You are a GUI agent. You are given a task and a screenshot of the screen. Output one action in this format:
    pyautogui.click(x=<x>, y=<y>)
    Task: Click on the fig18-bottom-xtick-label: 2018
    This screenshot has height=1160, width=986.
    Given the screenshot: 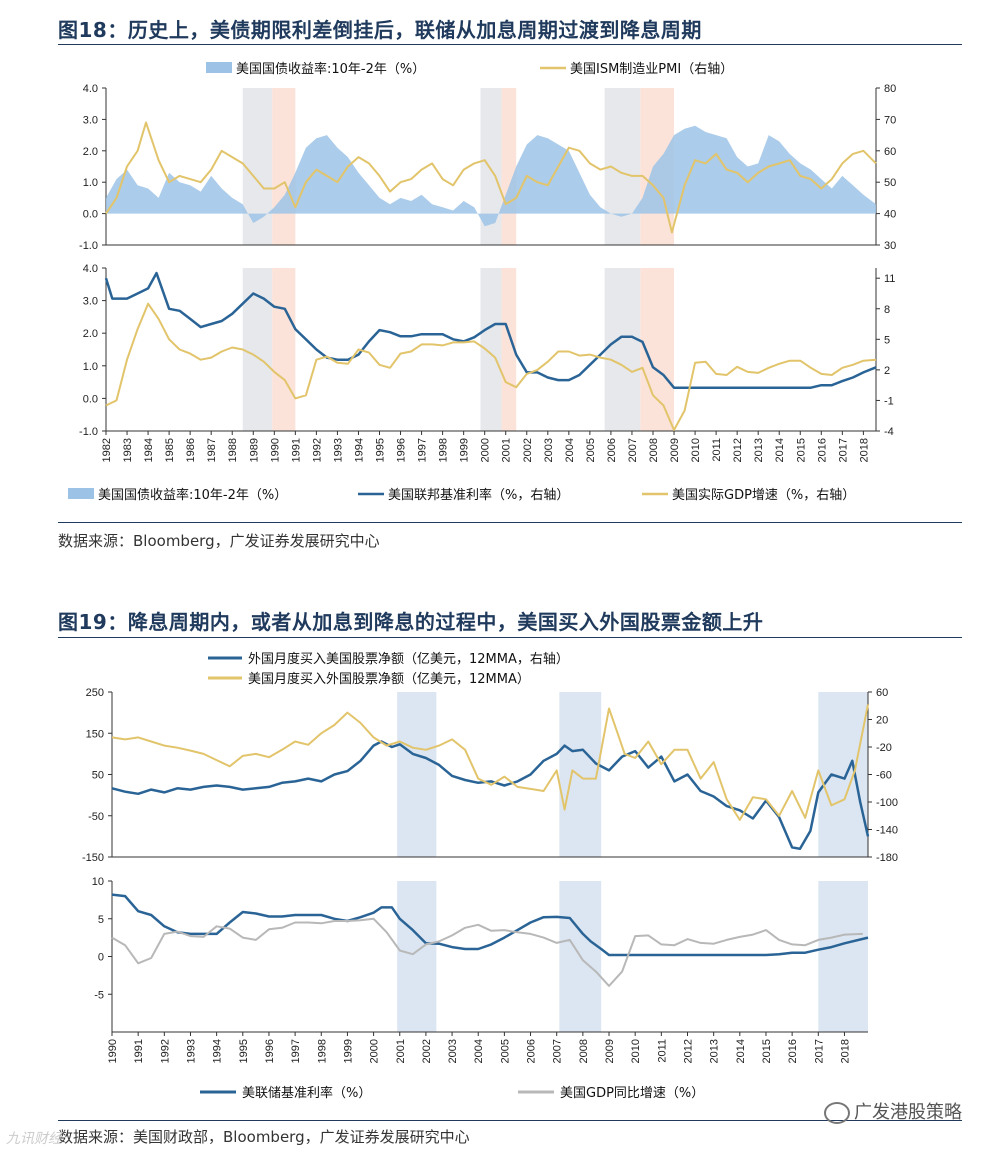 What is the action you would take?
    pyautogui.click(x=864, y=450)
    